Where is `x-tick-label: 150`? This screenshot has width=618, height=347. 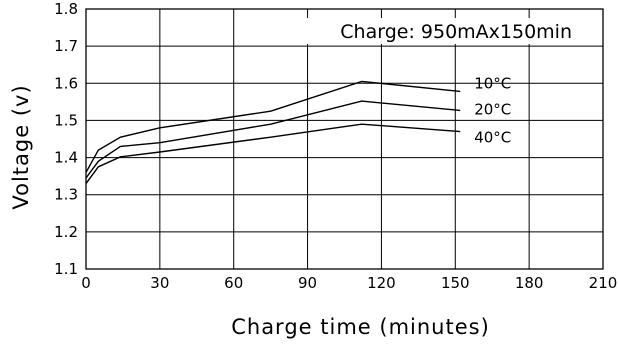 x-tick-label: 150 is located at coordinates (455, 283).